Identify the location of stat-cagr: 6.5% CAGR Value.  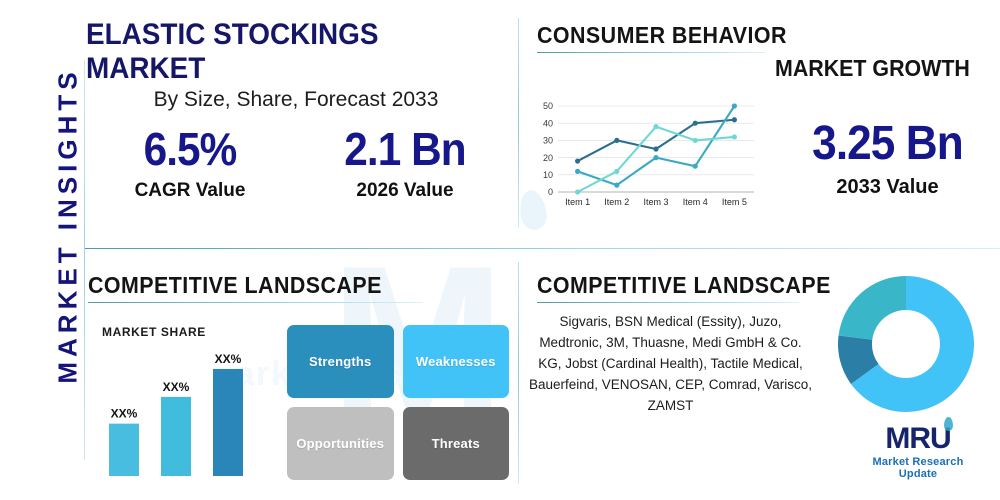
(190, 164).